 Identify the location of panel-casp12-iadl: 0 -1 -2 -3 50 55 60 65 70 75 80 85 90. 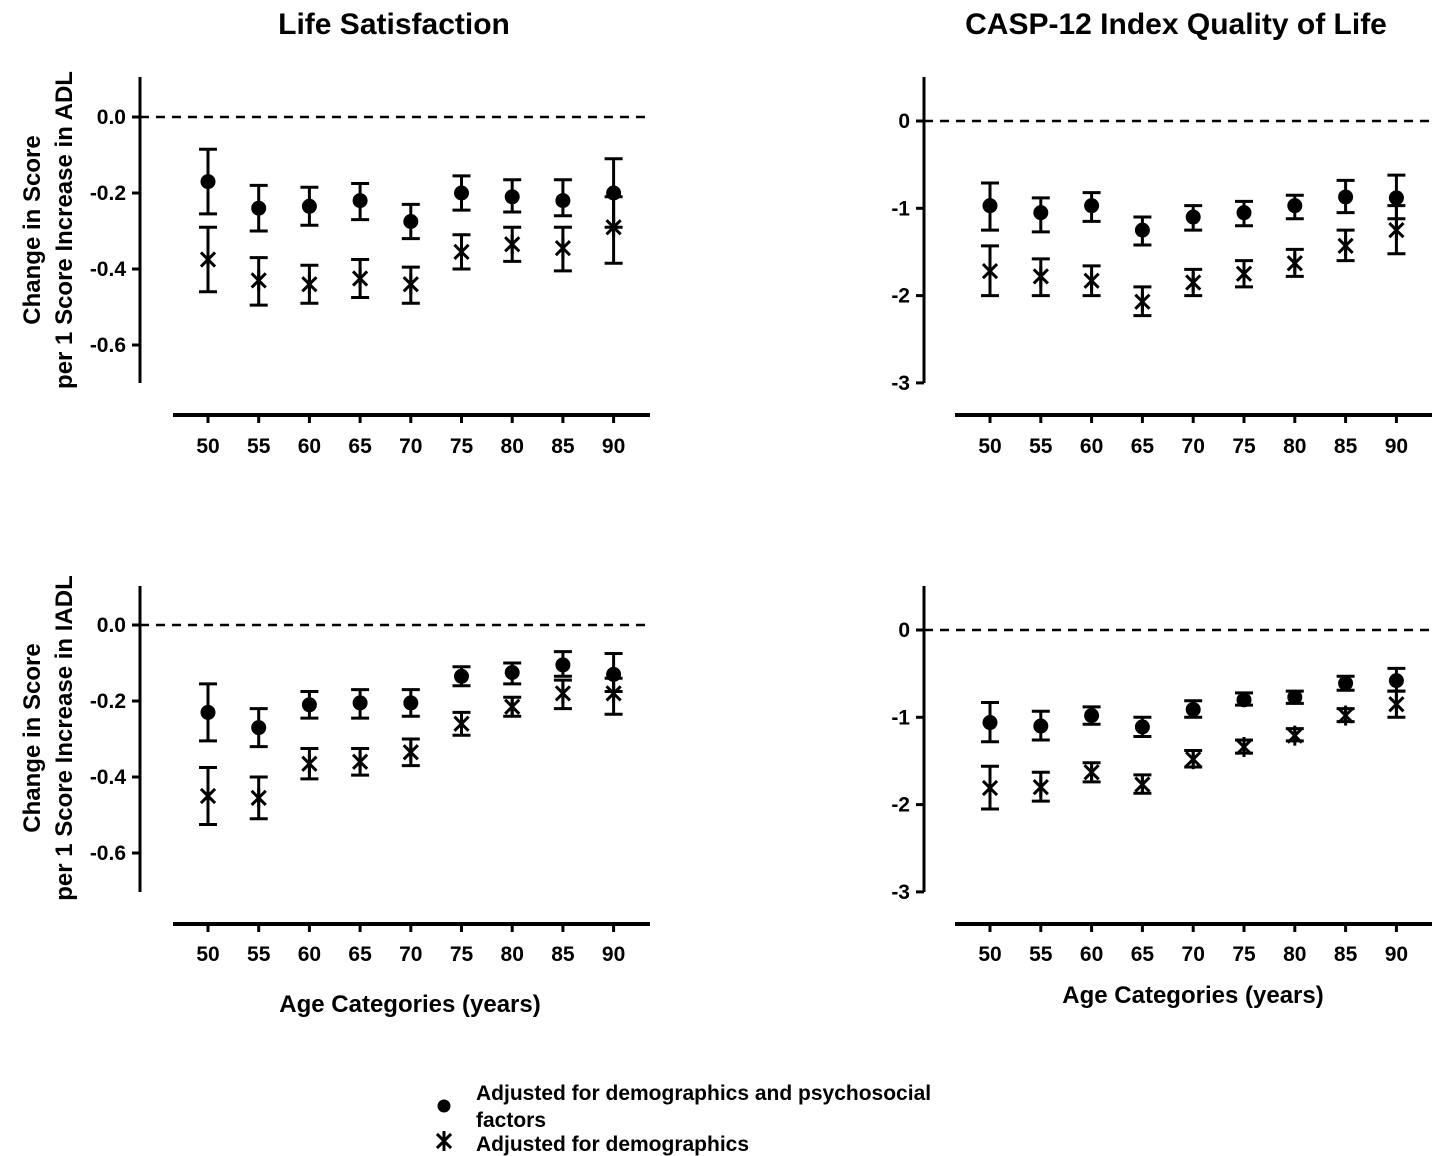
(1161, 776).